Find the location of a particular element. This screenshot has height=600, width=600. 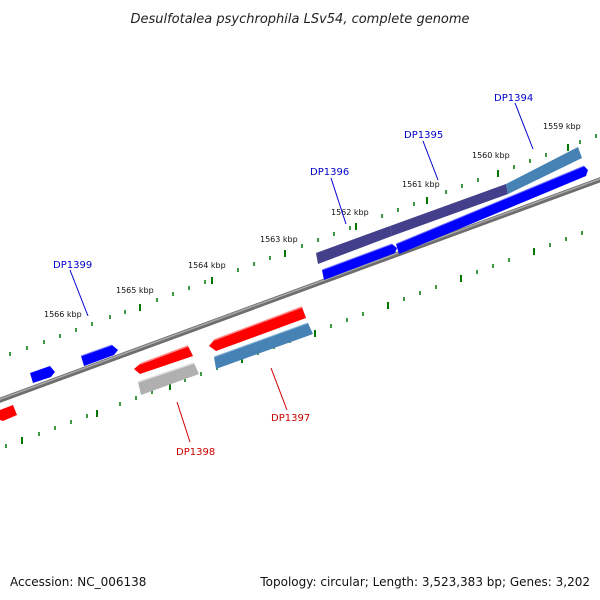

gene-reverse is located at coordinates (8, 413).